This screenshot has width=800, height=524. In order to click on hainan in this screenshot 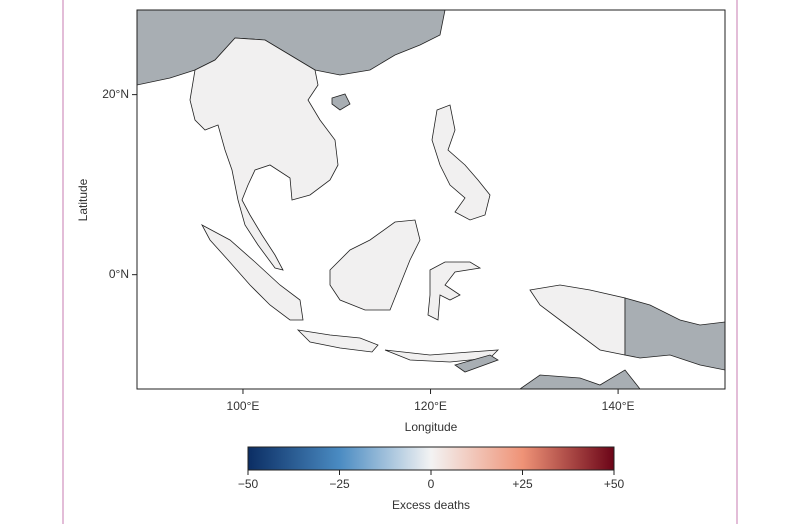, I will do `click(341, 102)`.